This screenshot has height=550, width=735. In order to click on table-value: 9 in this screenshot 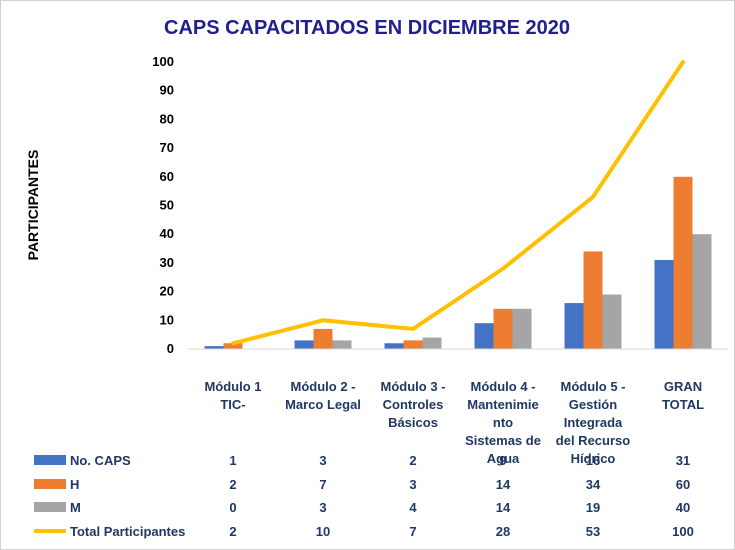, I will do `click(502, 460)`.